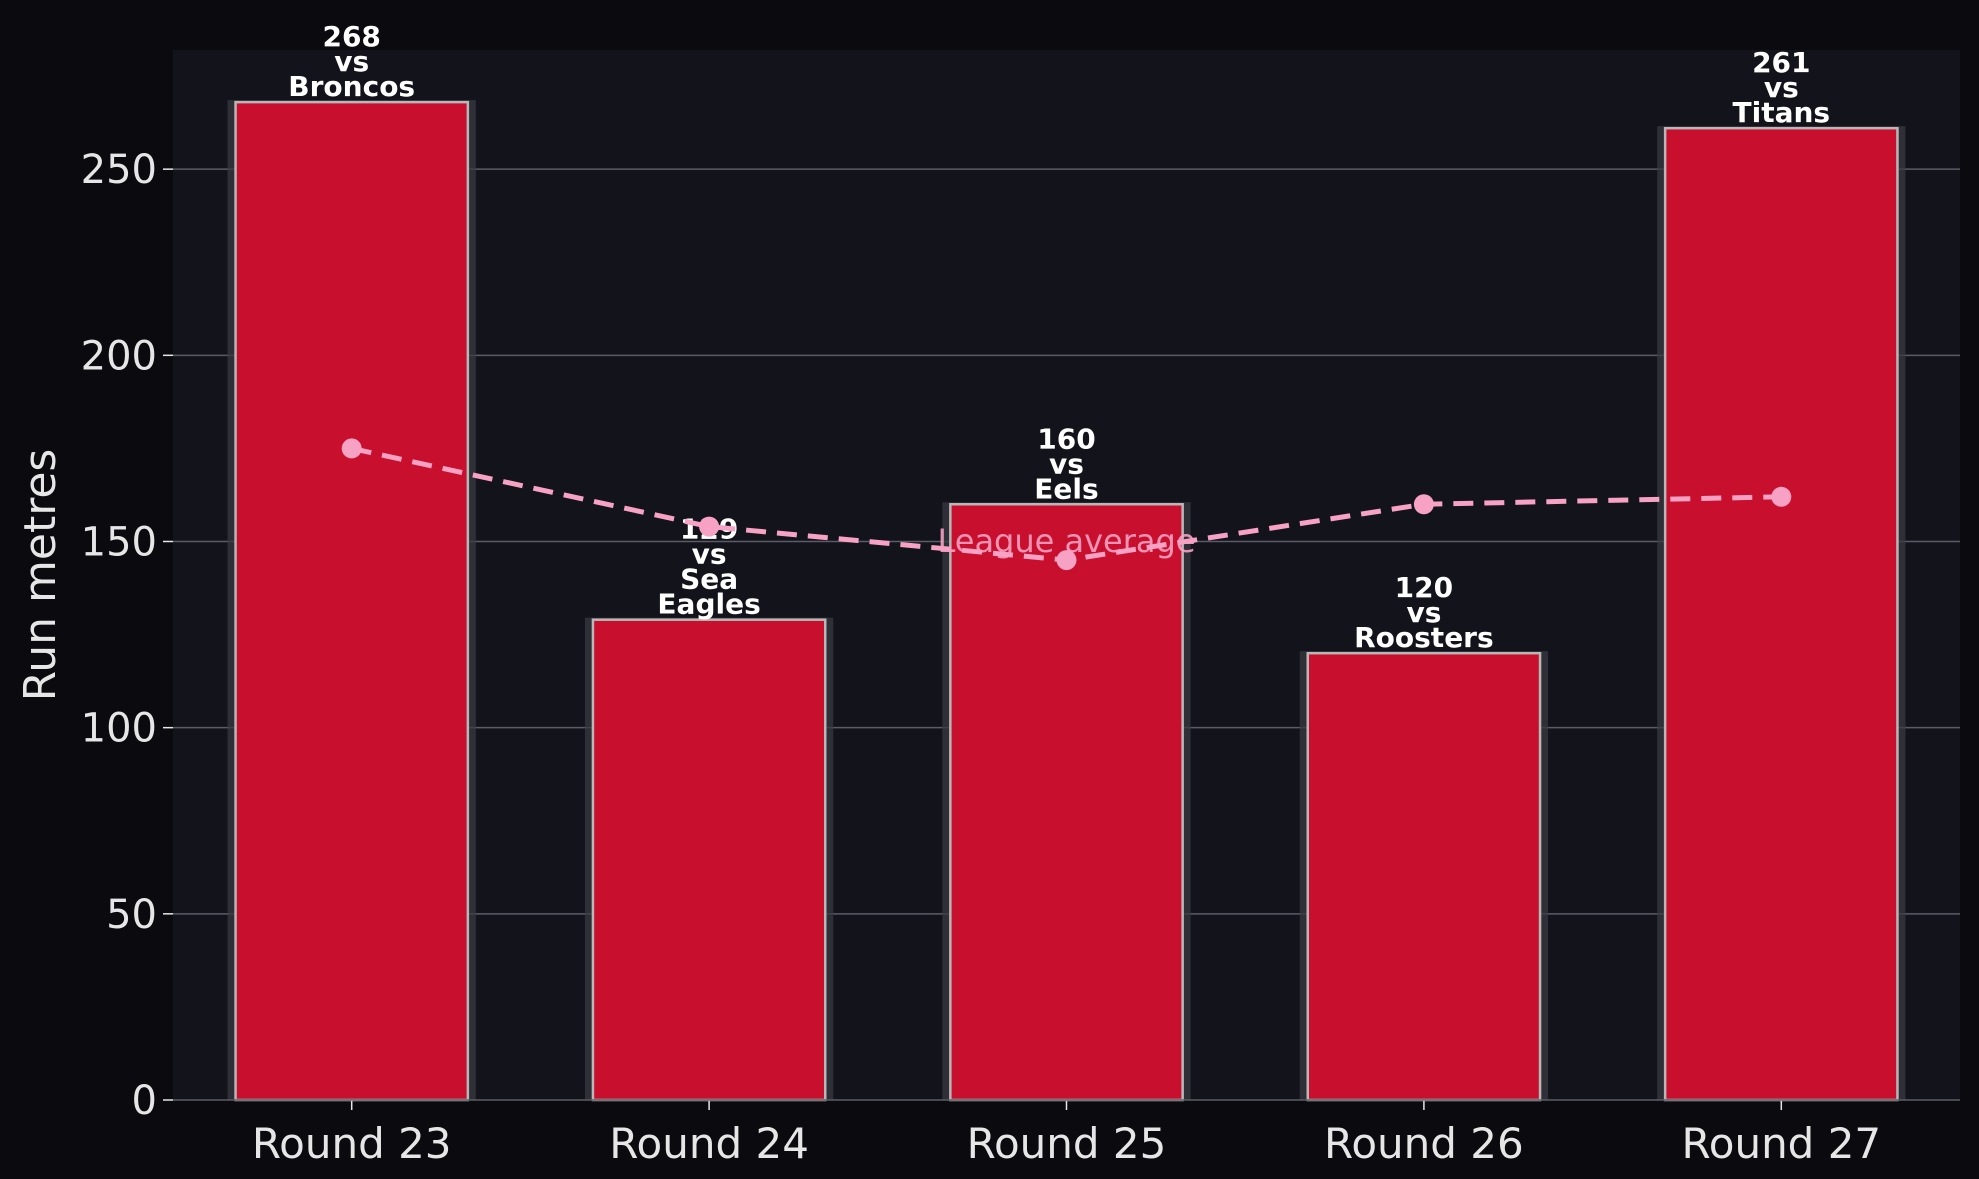 Image resolution: width=1979 pixels, height=1179 pixels. What do you see at coordinates (1066, 541) in the screenshot?
I see `average-line-label: League average` at bounding box center [1066, 541].